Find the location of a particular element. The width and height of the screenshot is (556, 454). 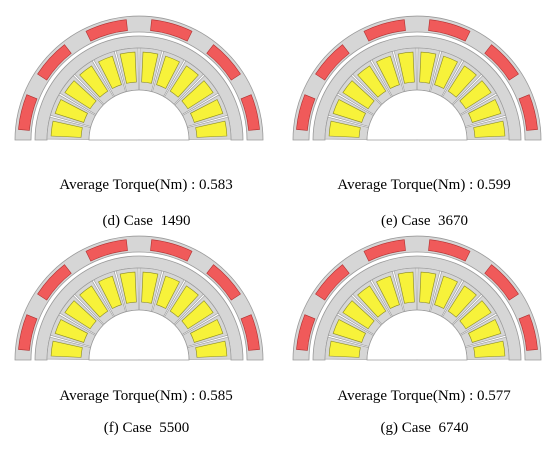

case-number: 1490 is located at coordinates (175, 221).